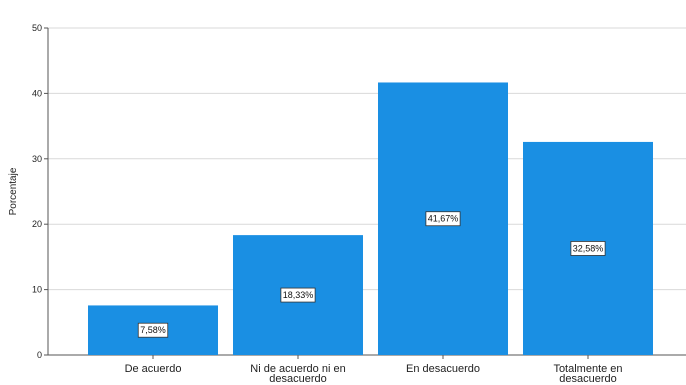 Image resolution: width=686 pixels, height=385 pixels. What do you see at coordinates (13, 191) in the screenshot?
I see `y-axis-title: Porcentaje` at bounding box center [13, 191].